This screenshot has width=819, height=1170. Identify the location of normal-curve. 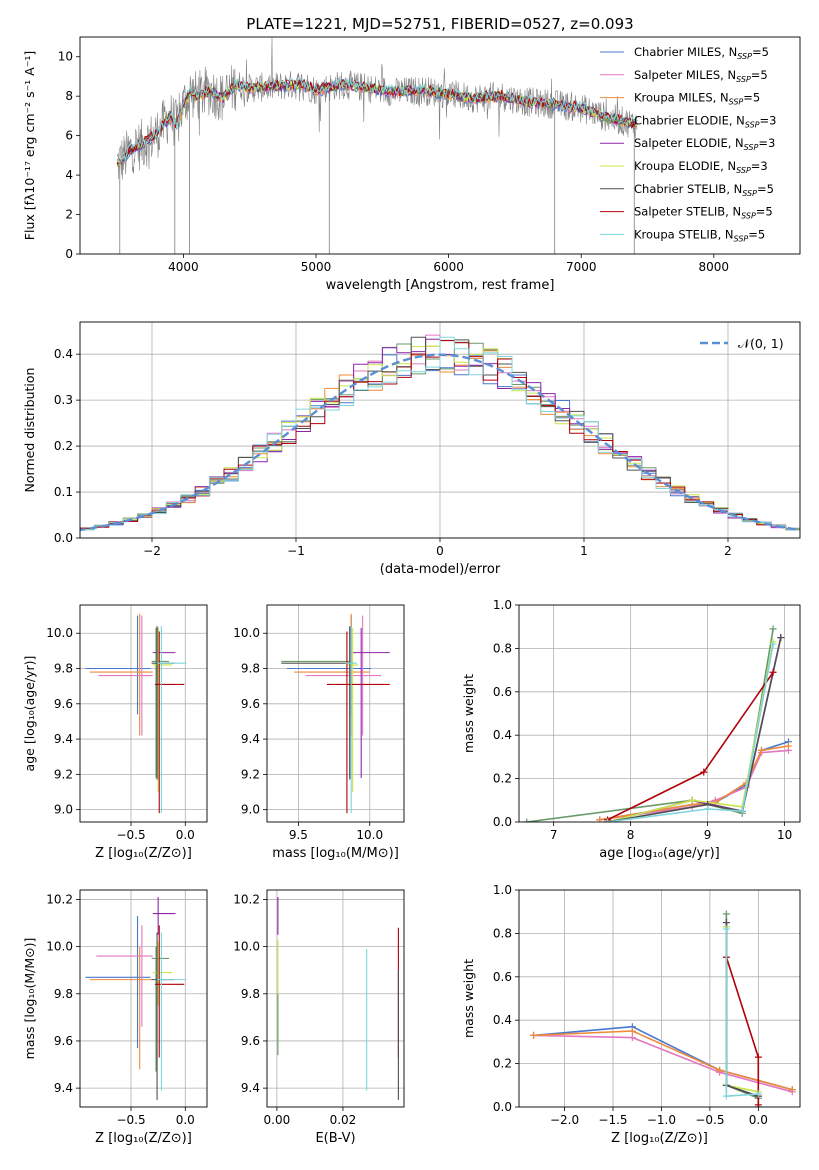
(440, 442).